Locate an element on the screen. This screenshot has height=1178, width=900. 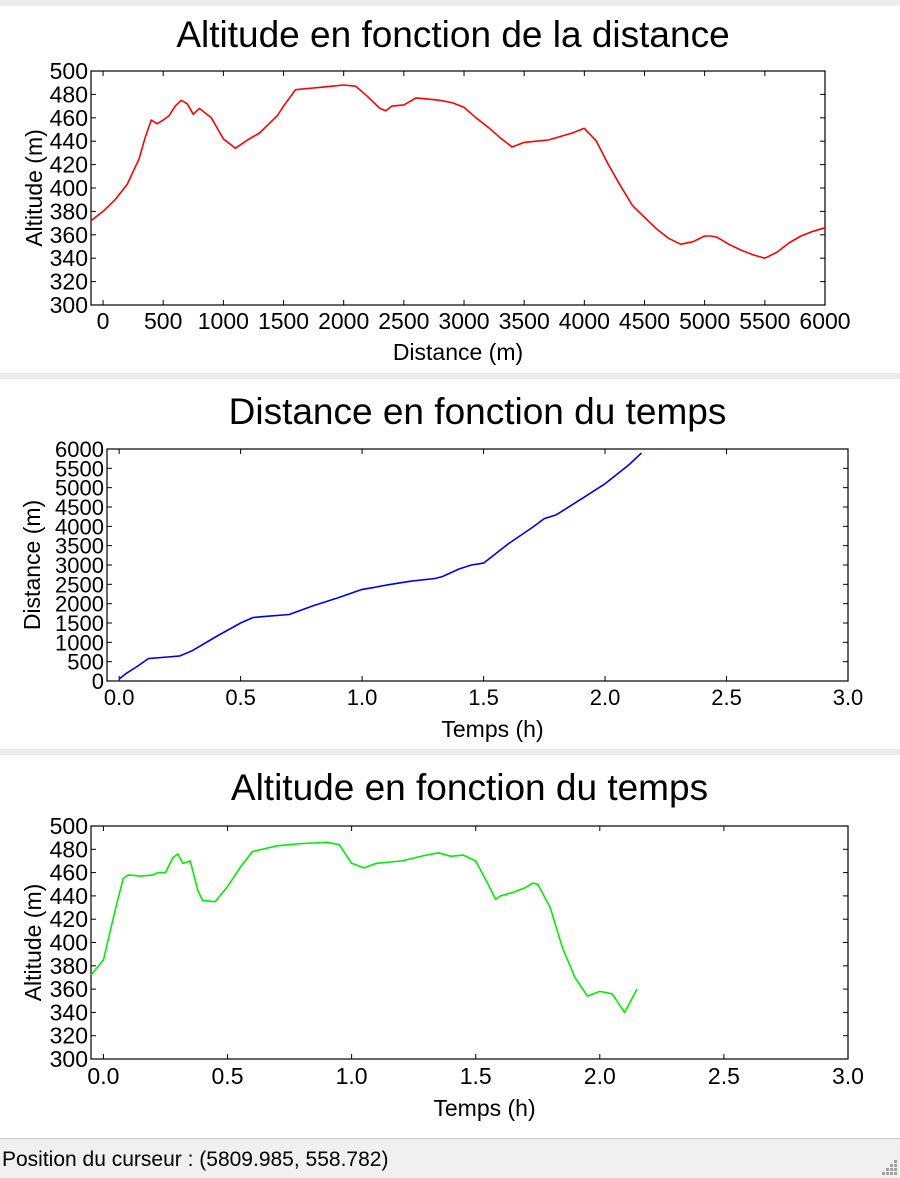
x-axis-label: Distance (m) is located at coordinates (458, 352).